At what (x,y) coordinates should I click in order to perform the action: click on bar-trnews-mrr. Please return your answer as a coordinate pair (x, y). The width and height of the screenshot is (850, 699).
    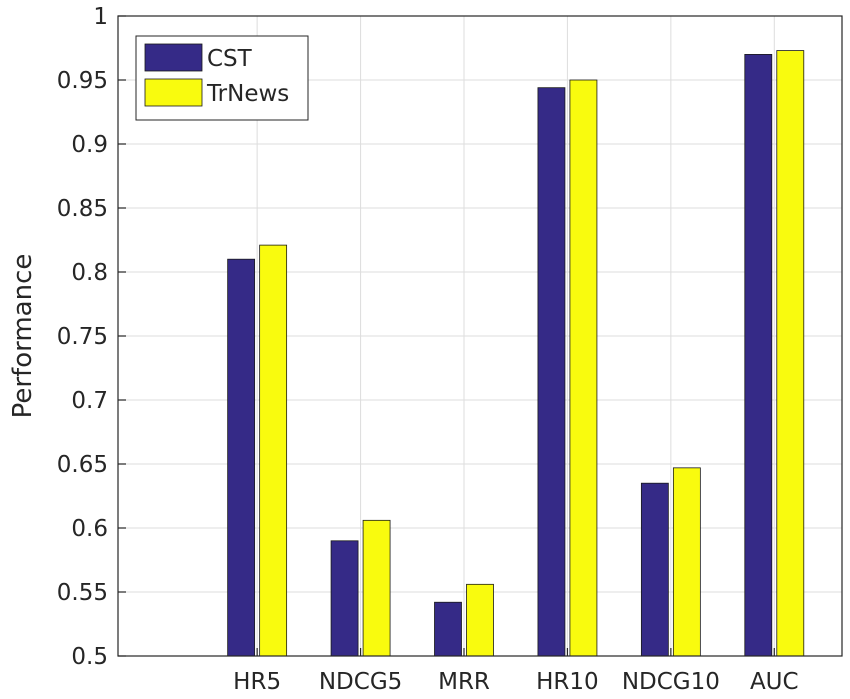
    Looking at the image, I should click on (480, 620).